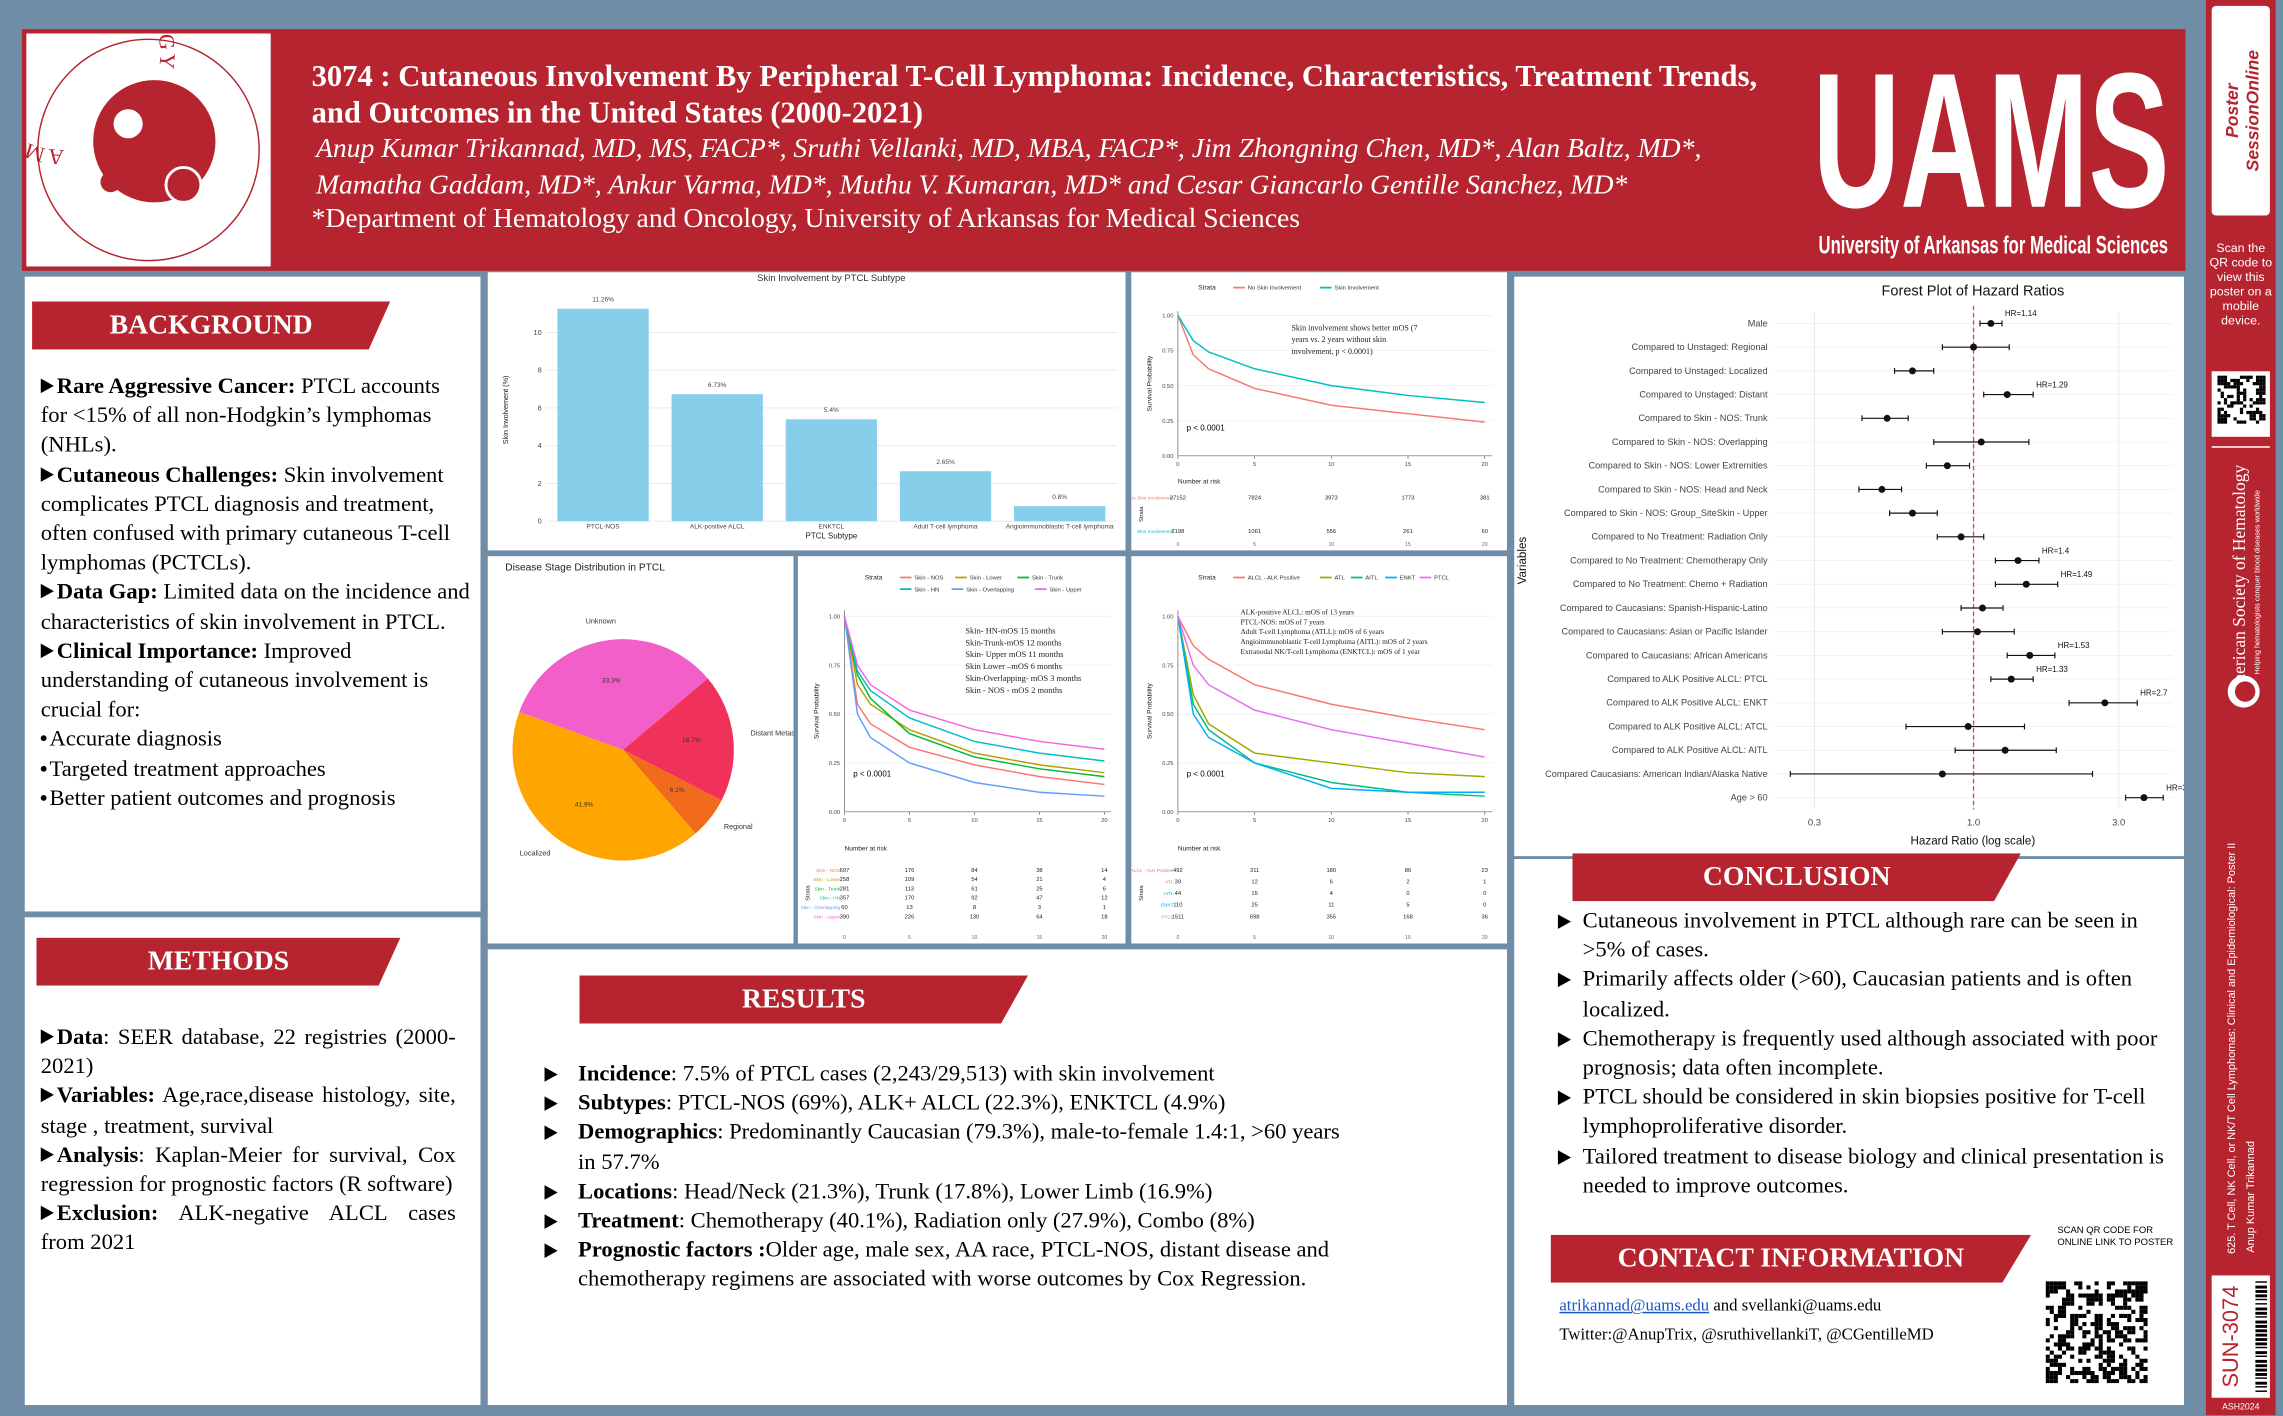  What do you see at coordinates (834, 666) in the screenshot?
I see `y-tick-label: 0.75` at bounding box center [834, 666].